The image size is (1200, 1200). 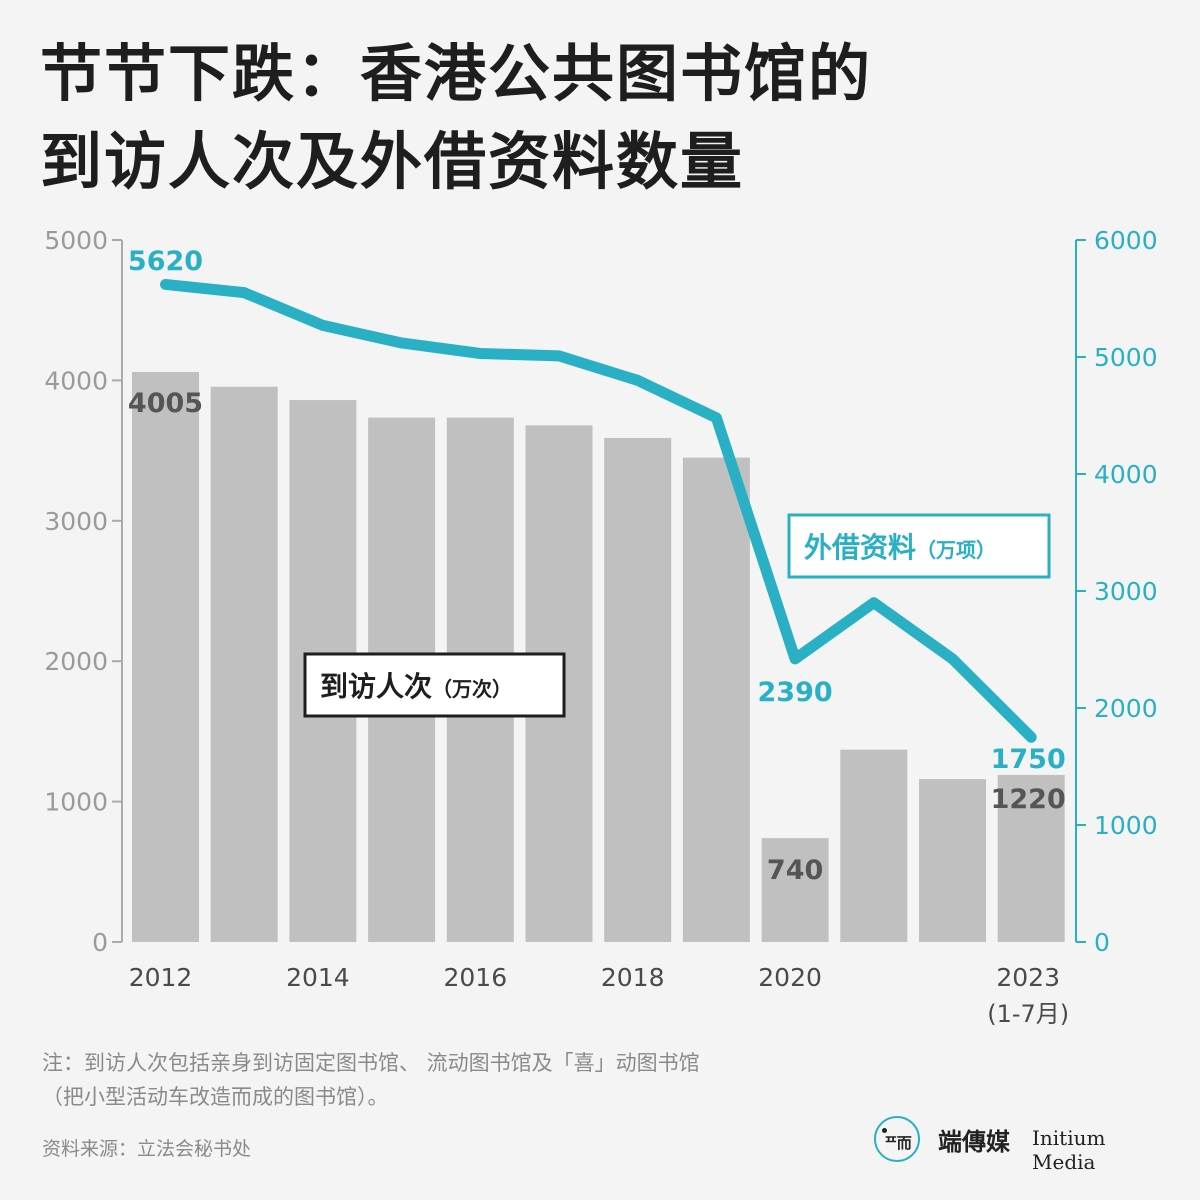 I want to click on source-note: 资料来源：立法会秘书处, so click(x=147, y=1149).